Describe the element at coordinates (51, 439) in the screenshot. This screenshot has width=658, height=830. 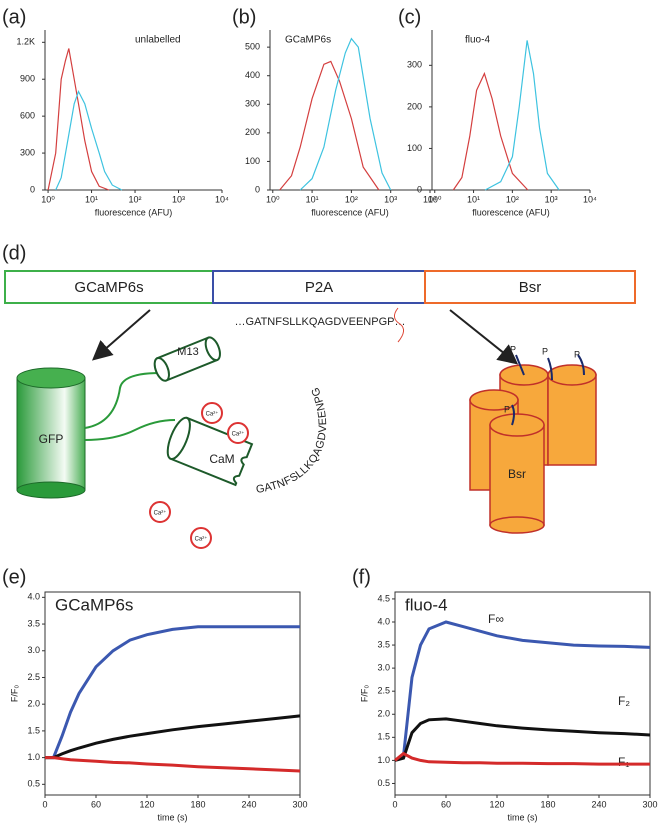
I see `gfp-label: GFP` at that location.